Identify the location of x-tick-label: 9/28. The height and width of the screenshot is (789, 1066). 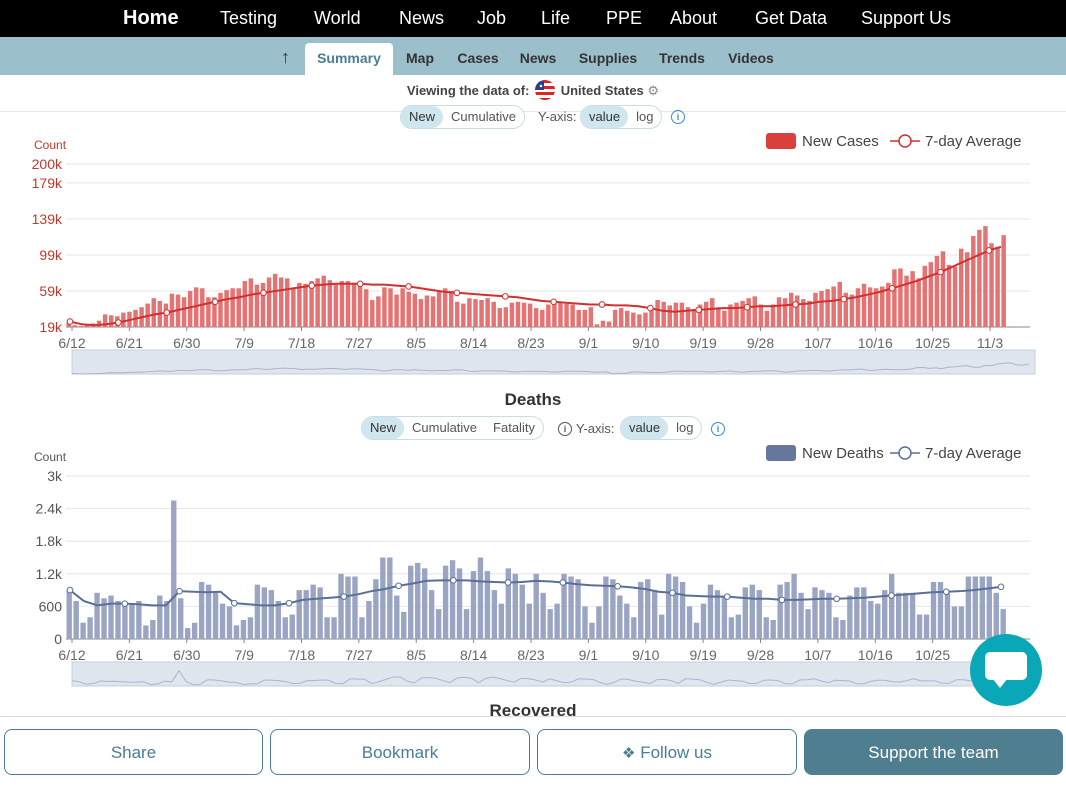
(760, 343).